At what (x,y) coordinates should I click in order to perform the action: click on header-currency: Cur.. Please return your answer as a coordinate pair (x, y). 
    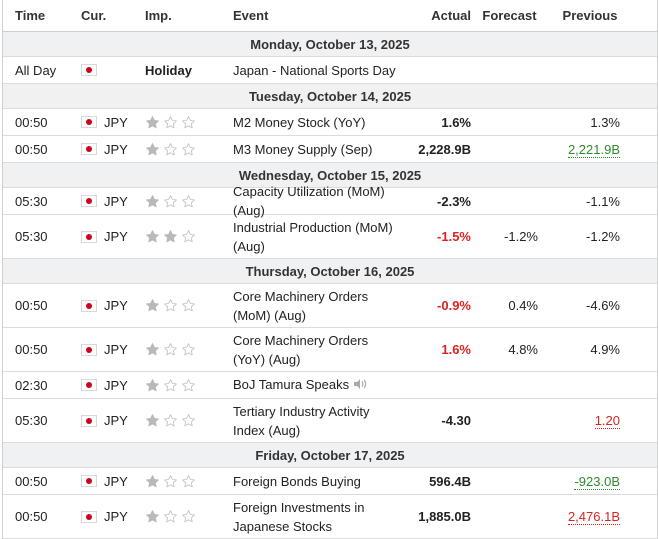
    Looking at the image, I should click on (94, 15).